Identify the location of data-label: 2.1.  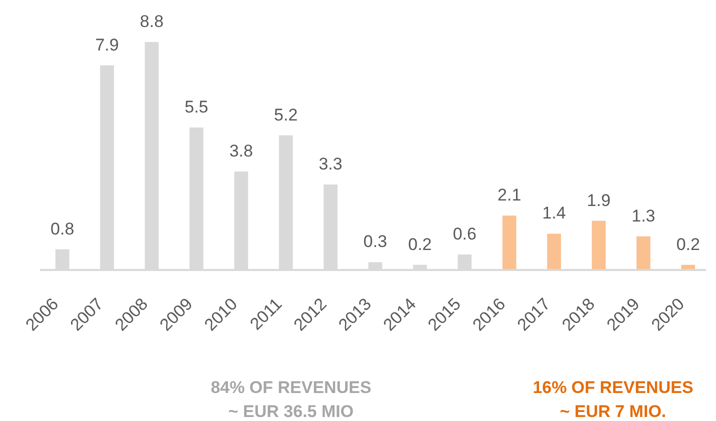
(510, 195).